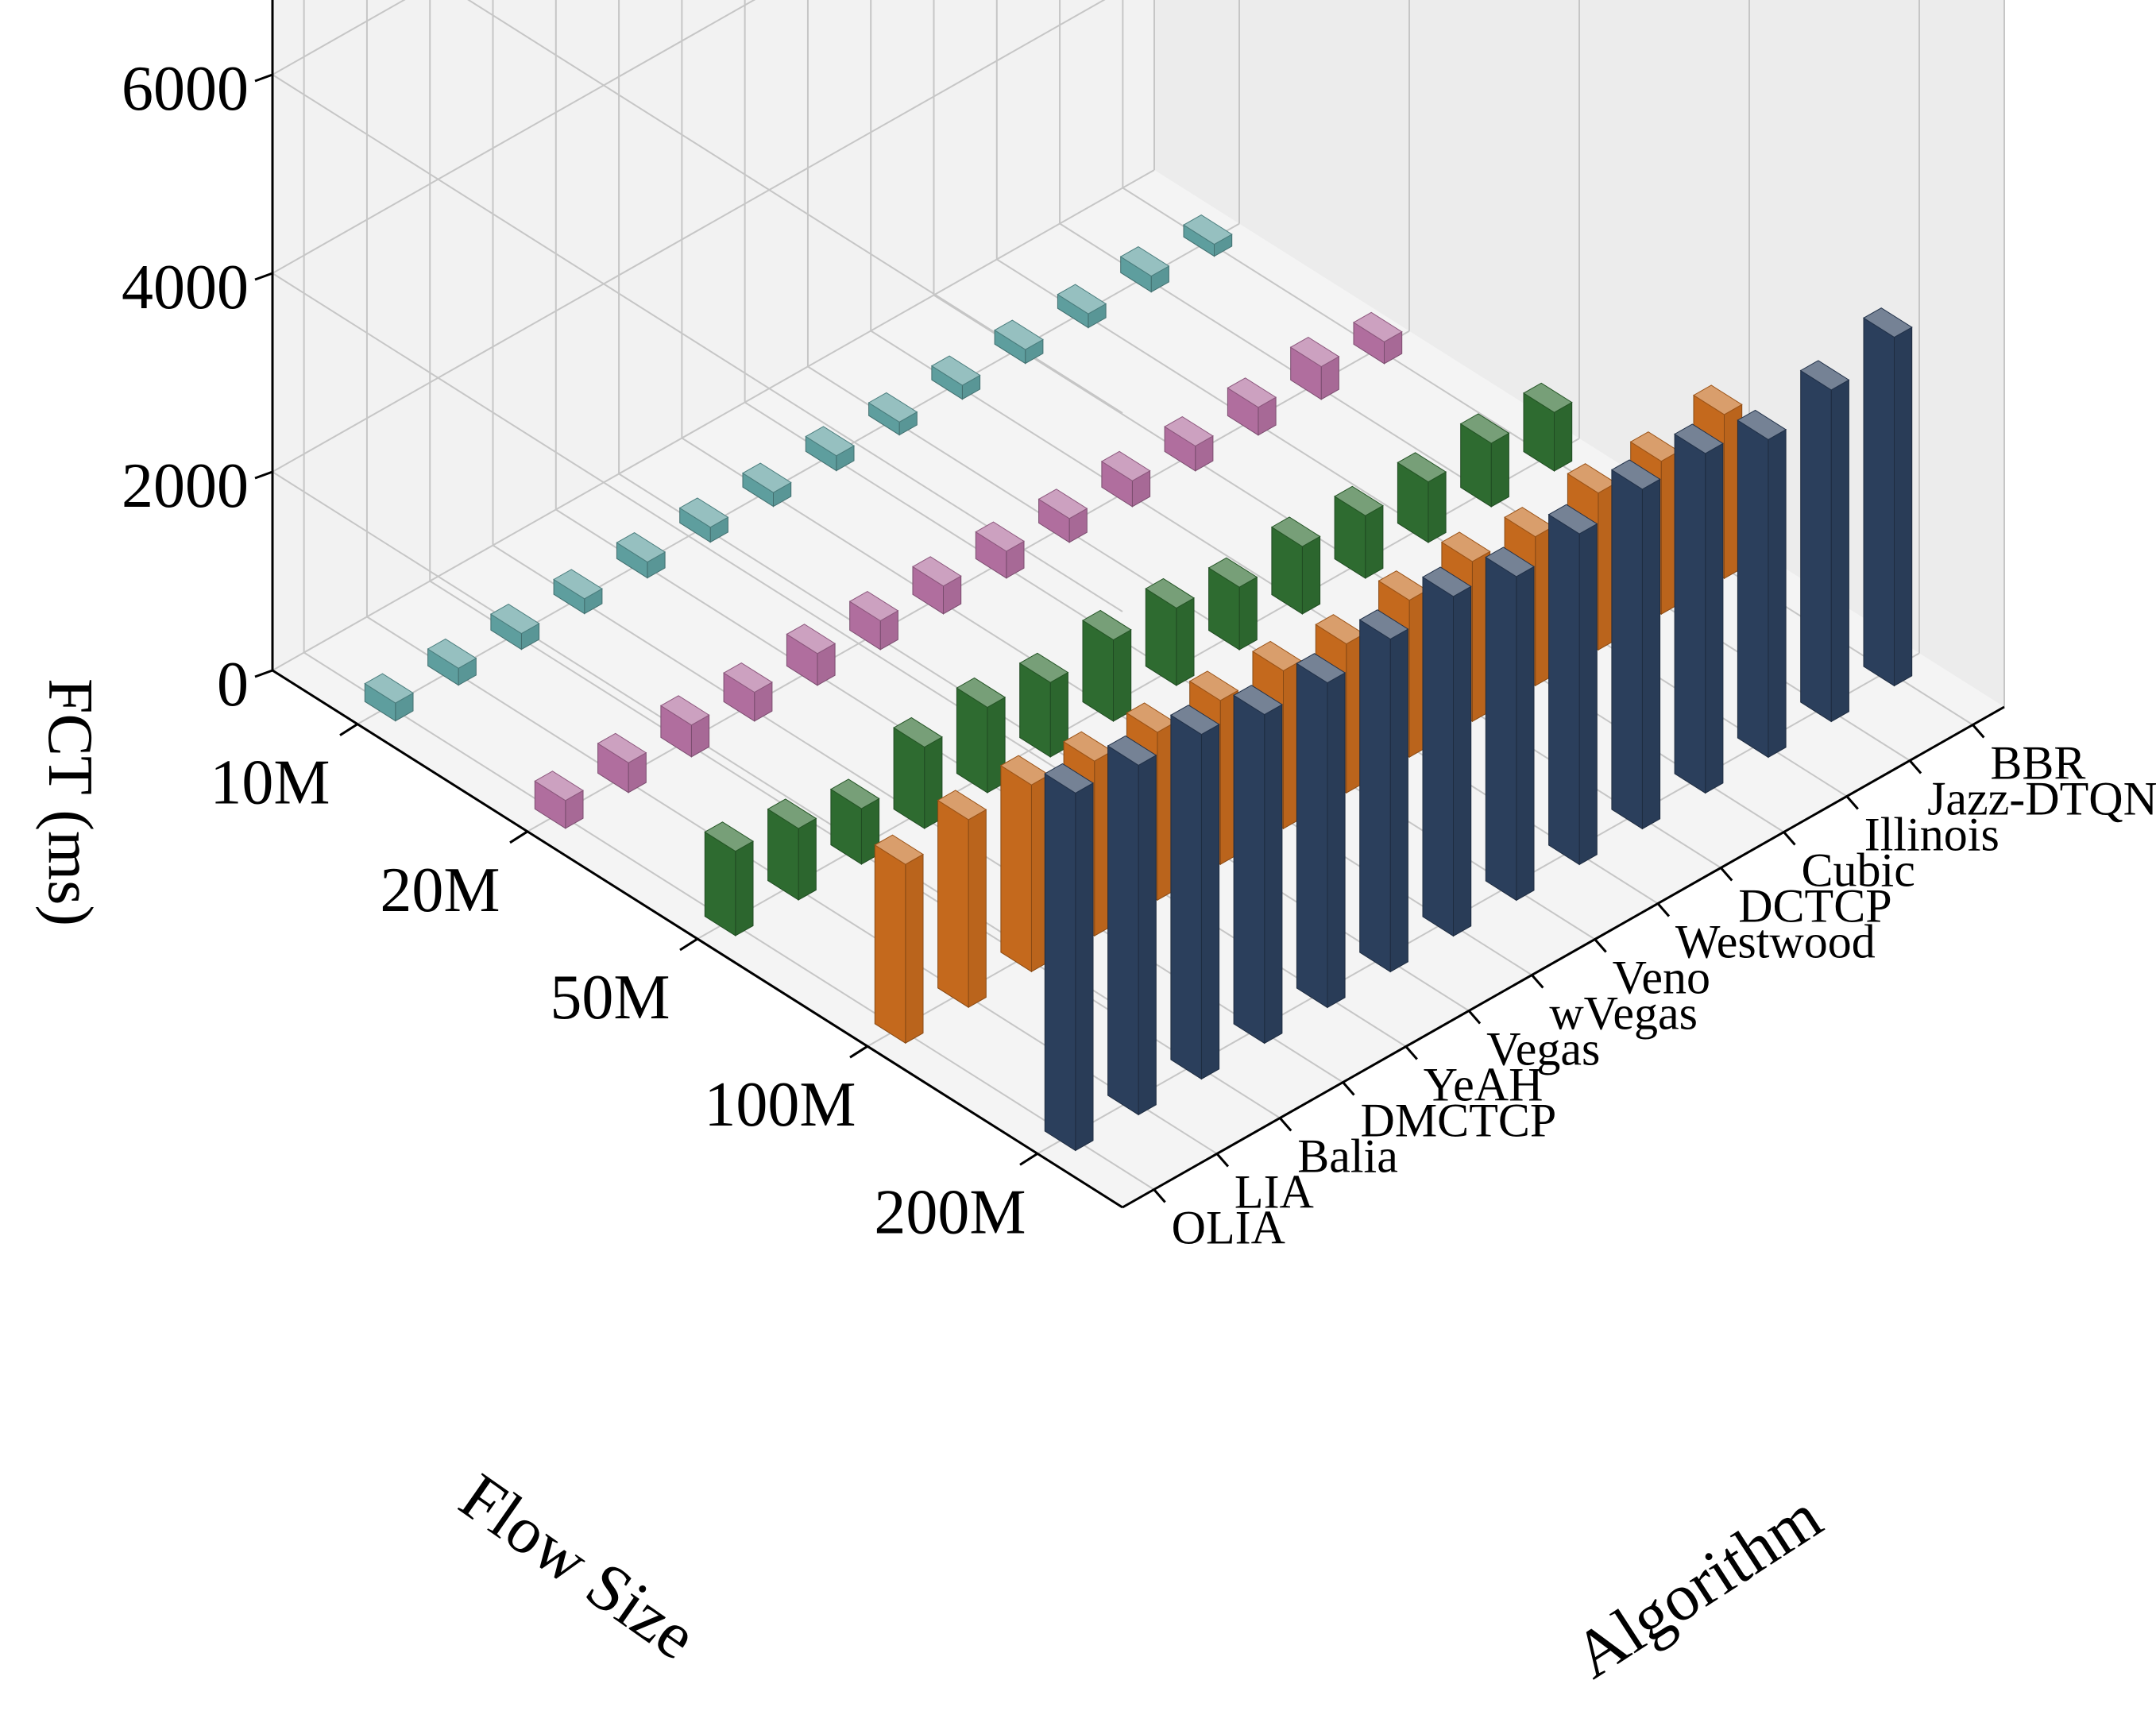 Image resolution: width=2156 pixels, height=1734 pixels. I want to click on y-tick-label: wVegas, so click(1623, 1013).